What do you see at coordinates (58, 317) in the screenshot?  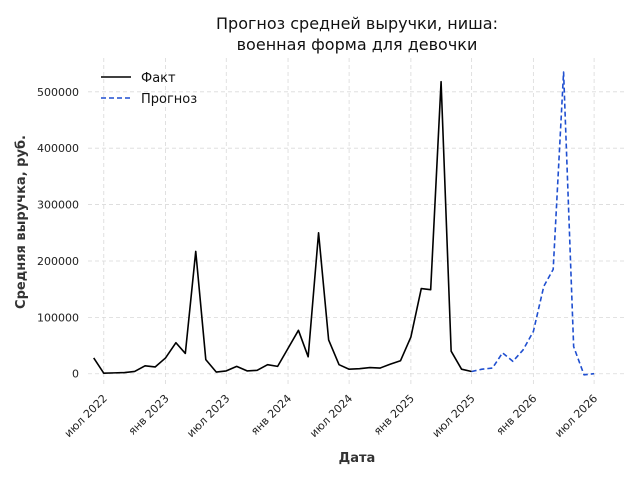 I see `y-tick-label: 100000` at bounding box center [58, 317].